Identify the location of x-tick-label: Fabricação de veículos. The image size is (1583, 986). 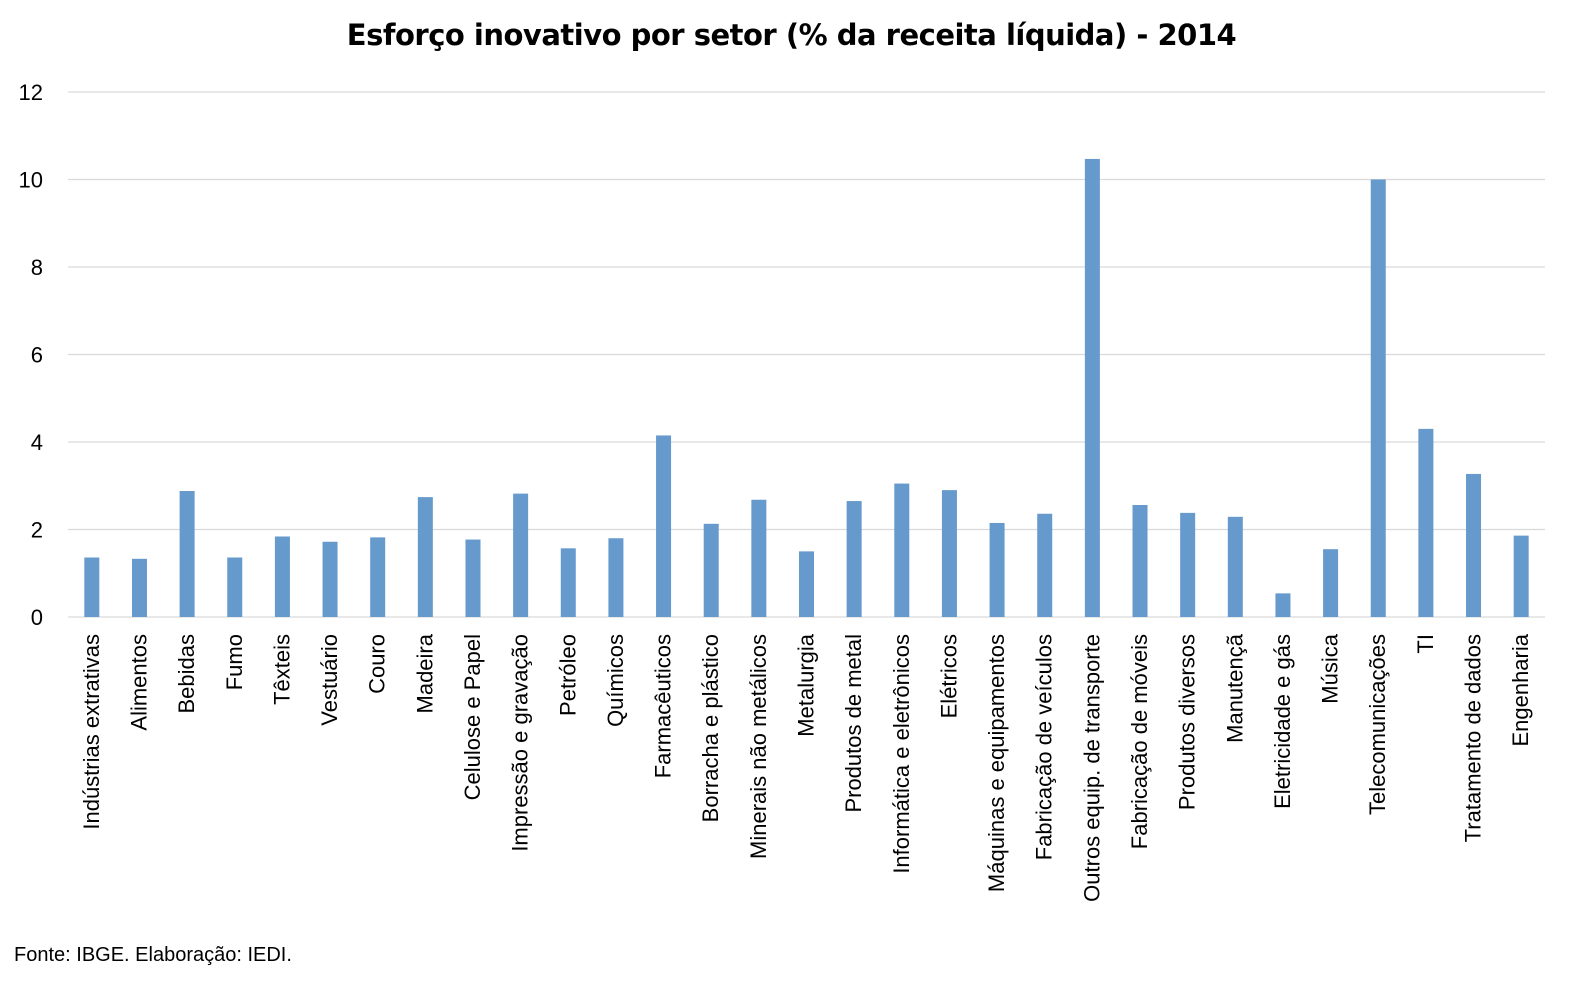
(1044, 747).